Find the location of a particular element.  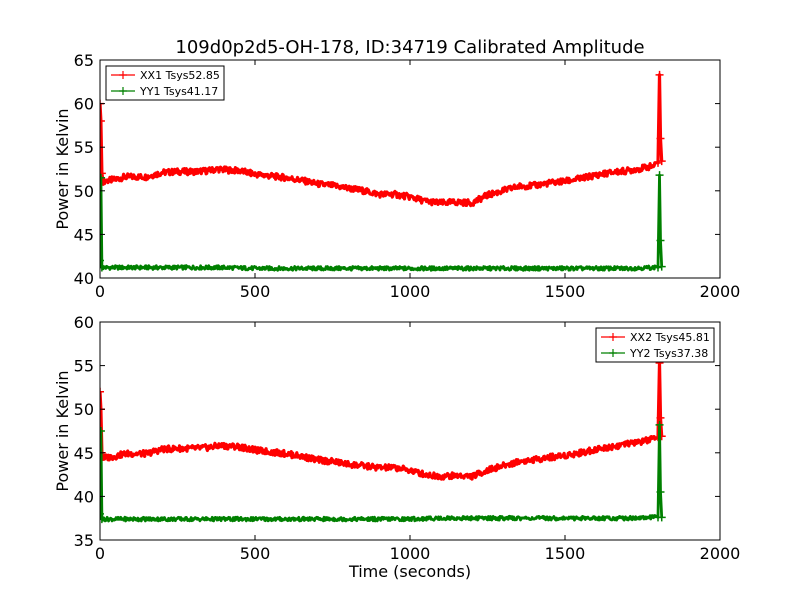

x-axis-label: Time (seconds) is located at coordinates (409, 571).